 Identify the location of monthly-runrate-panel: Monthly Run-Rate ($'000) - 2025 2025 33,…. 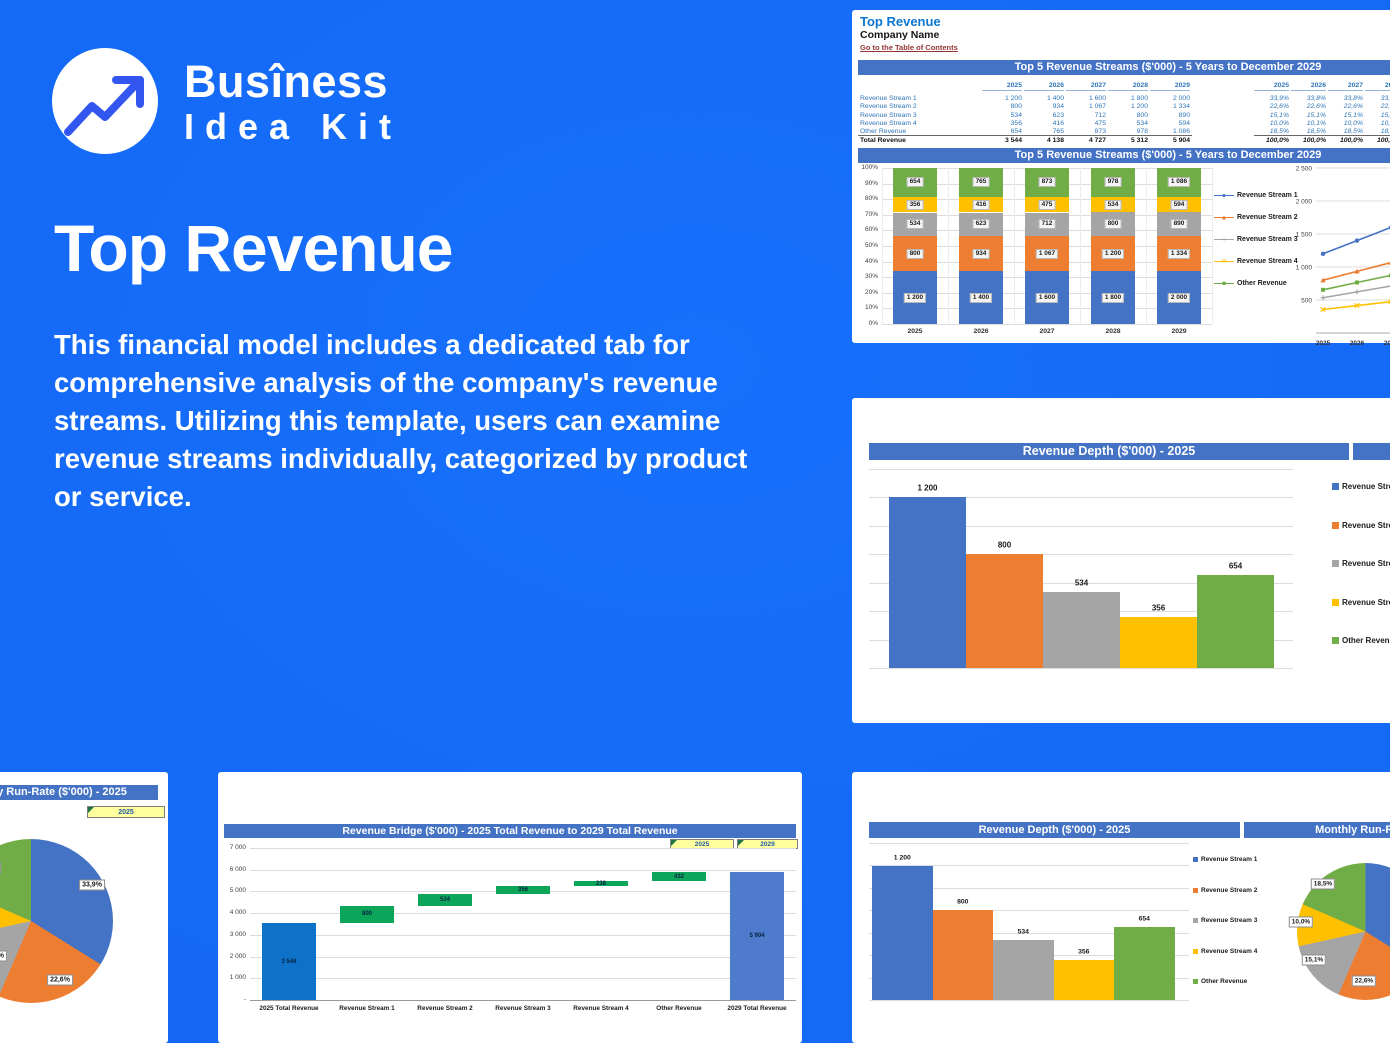
(84, 907).